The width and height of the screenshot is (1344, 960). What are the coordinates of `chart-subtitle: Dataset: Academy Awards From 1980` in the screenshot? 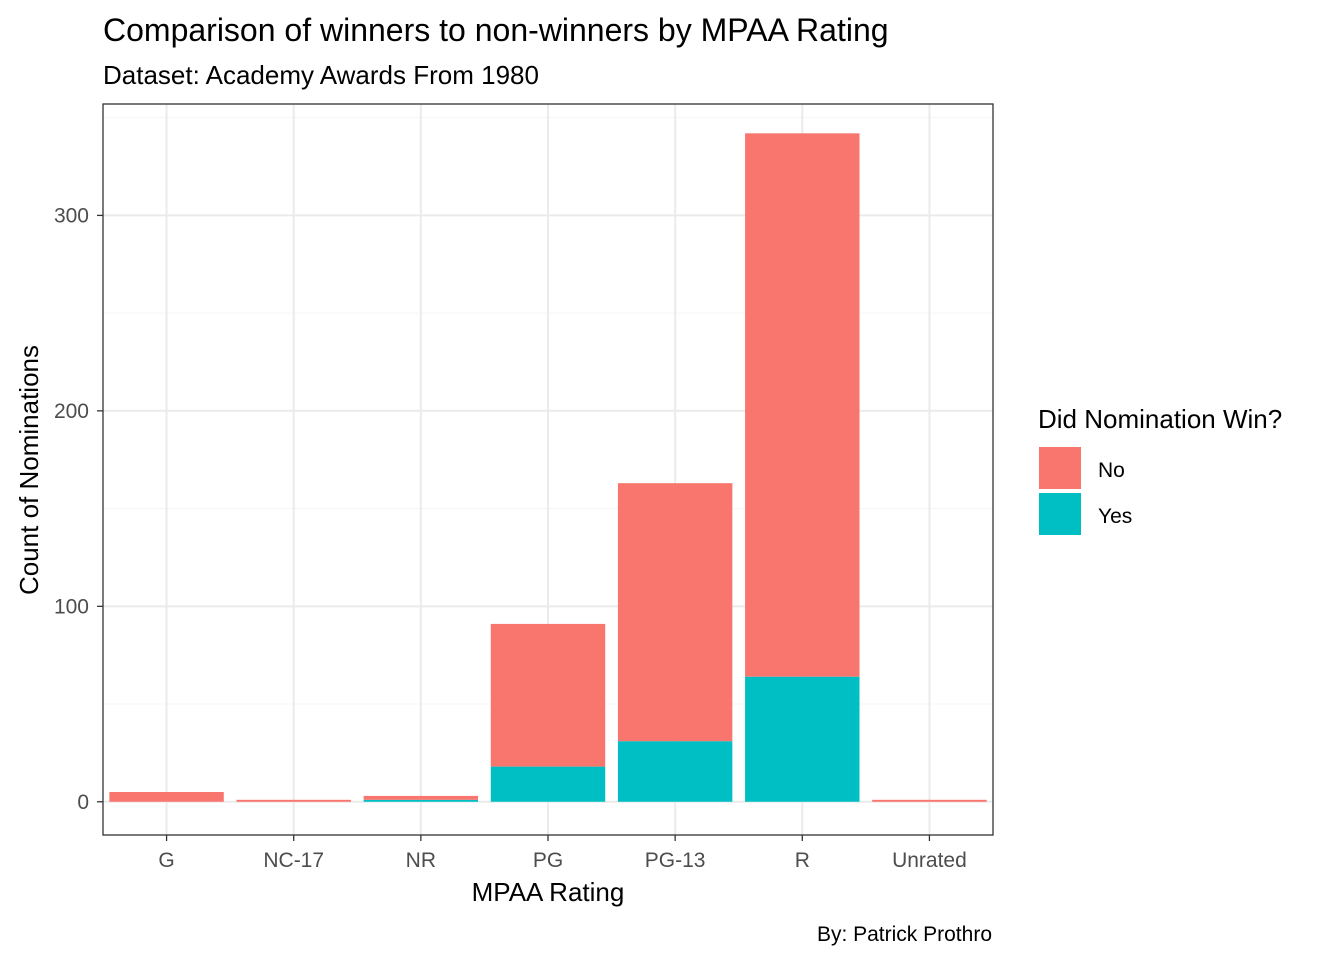 It's located at (321, 75).